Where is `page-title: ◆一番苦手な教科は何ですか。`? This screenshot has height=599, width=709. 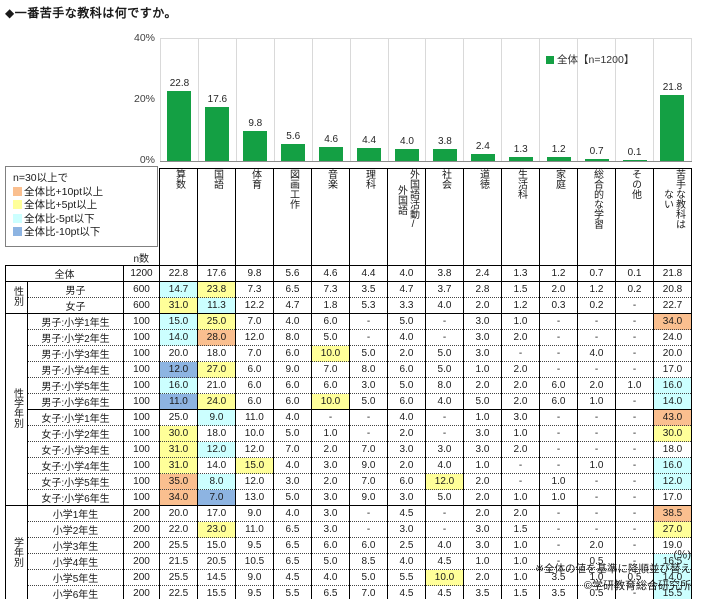 page-title: ◆一番苦手な教科は何ですか。 is located at coordinates (91, 13).